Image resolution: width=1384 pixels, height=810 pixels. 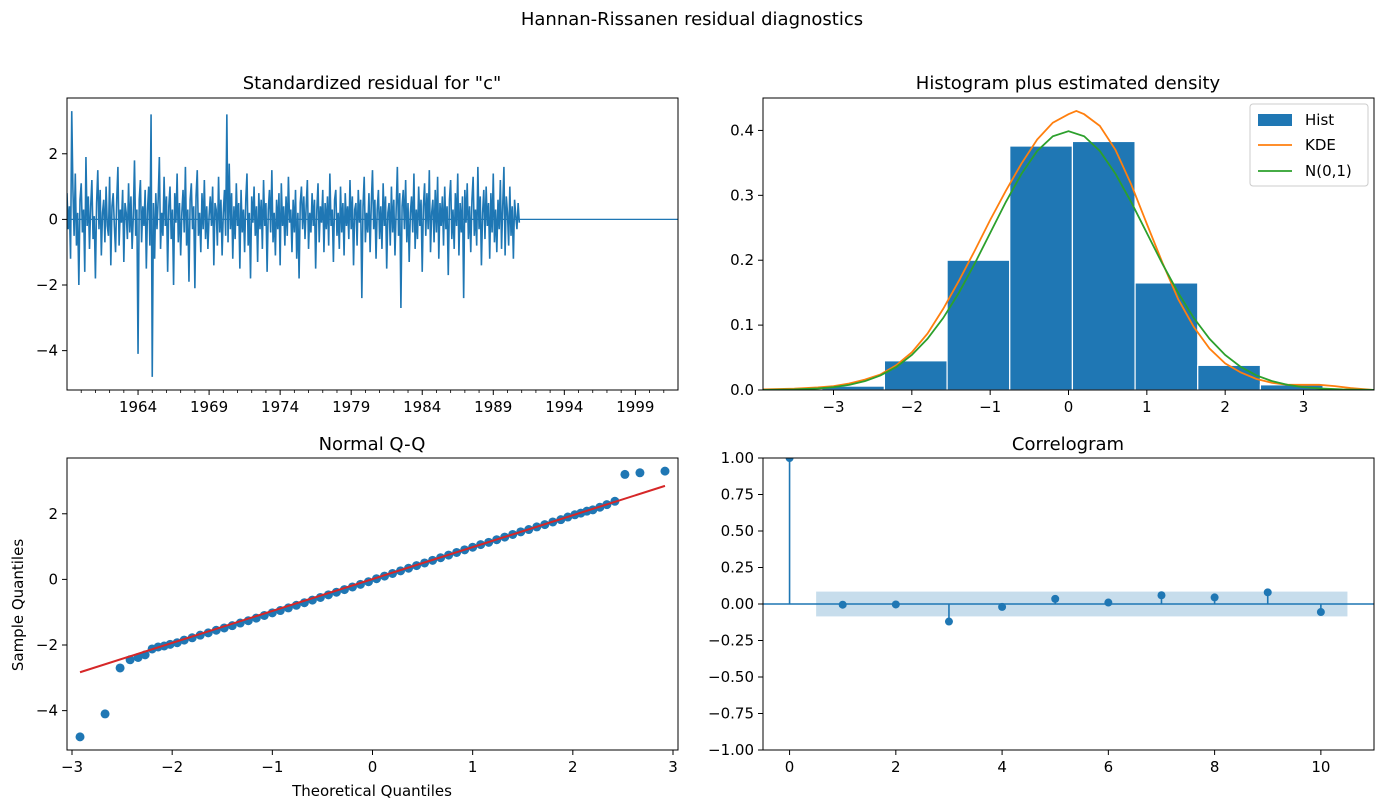 I want to click on legend-kde-label: KDE, so click(x=1320, y=145).